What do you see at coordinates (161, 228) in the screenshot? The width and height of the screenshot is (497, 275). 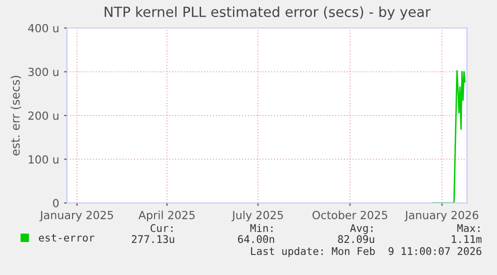 I see `text: Cur:` at bounding box center [161, 228].